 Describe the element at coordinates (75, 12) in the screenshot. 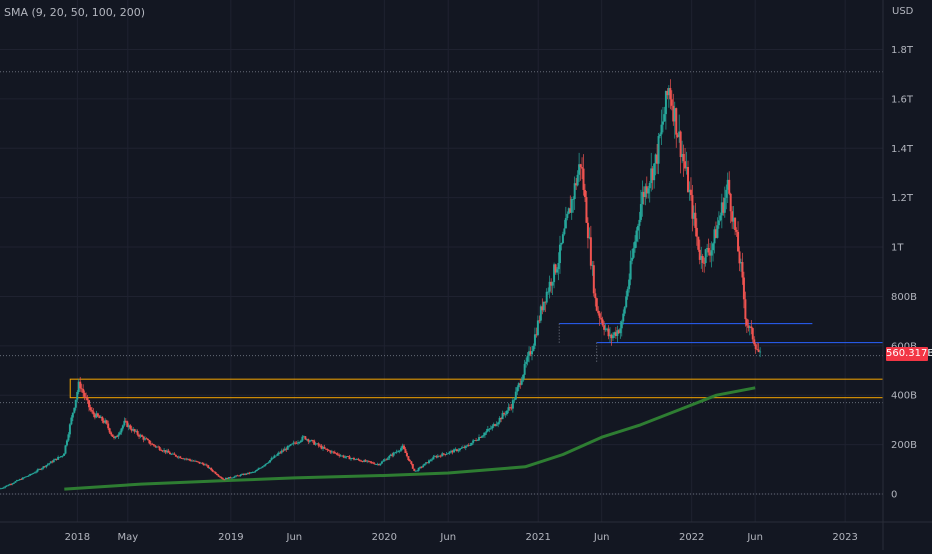

I see `indicator-label: SMA (9, 20, 50, 100, 200)` at that location.